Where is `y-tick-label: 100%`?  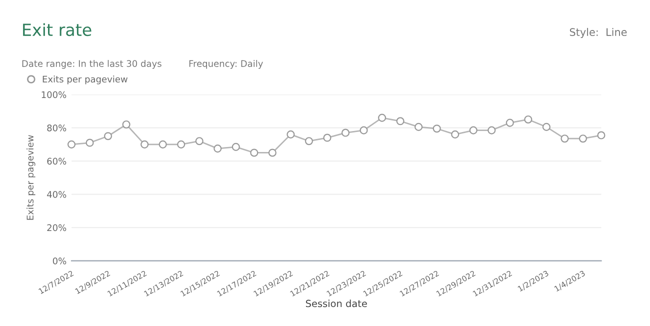
y-tick-label: 100% is located at coordinates (54, 94).